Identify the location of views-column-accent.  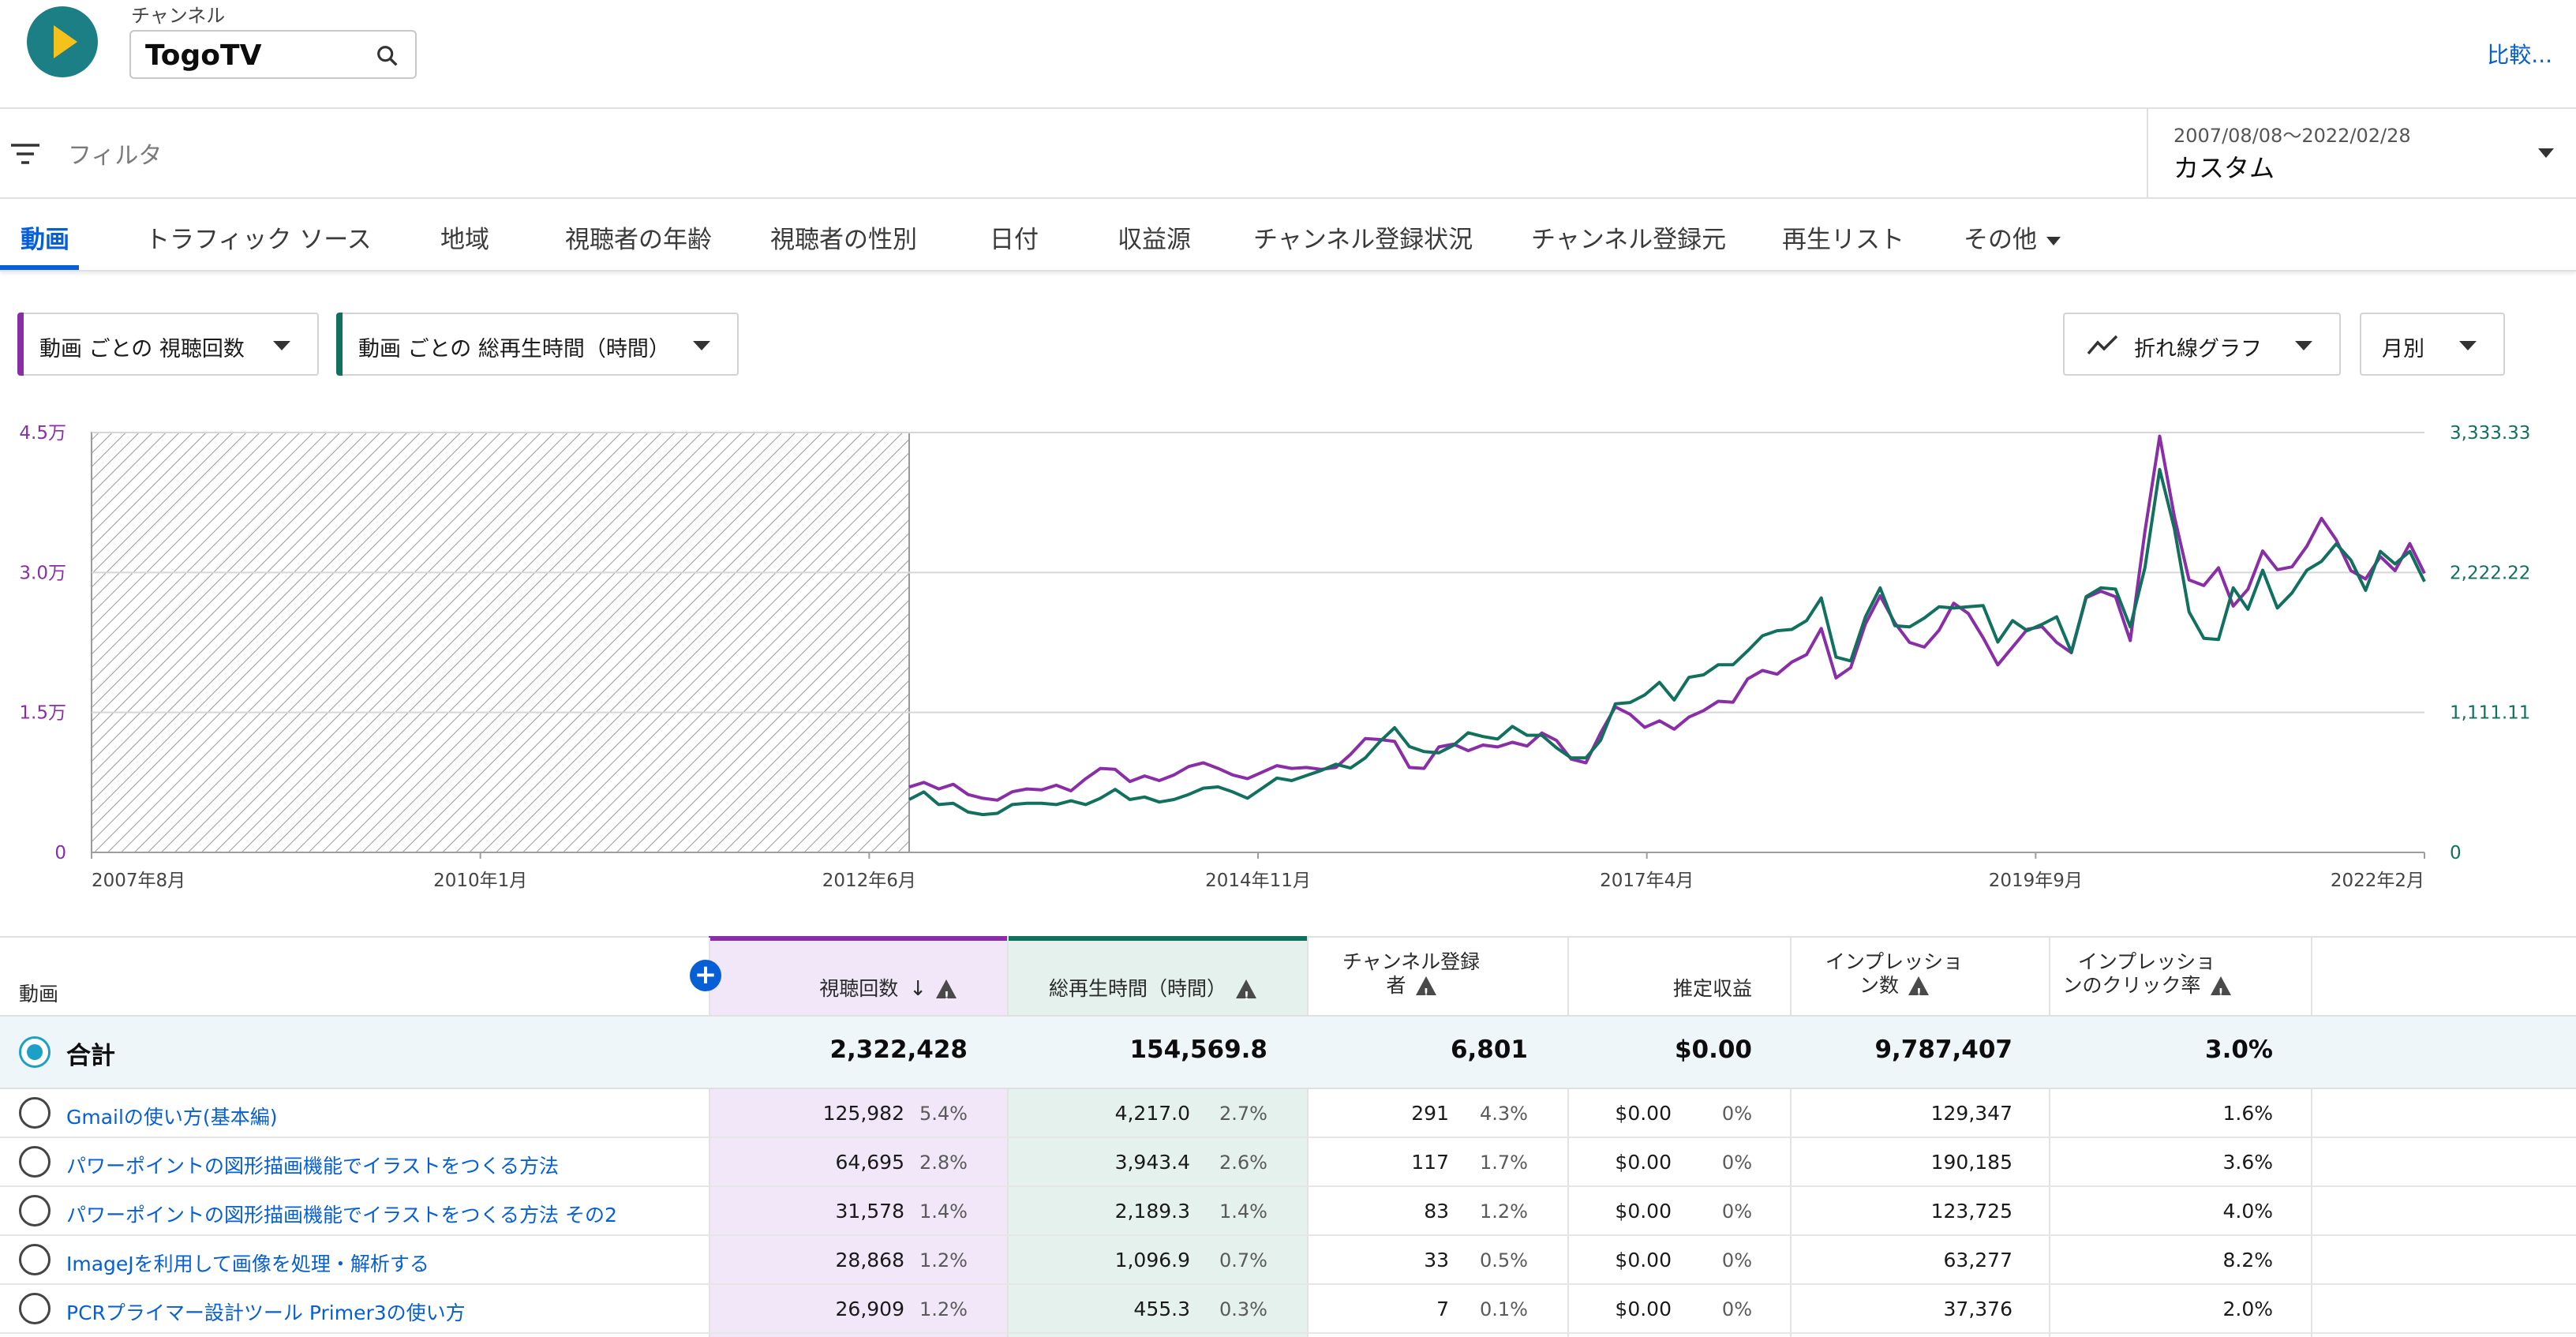
(858, 938).